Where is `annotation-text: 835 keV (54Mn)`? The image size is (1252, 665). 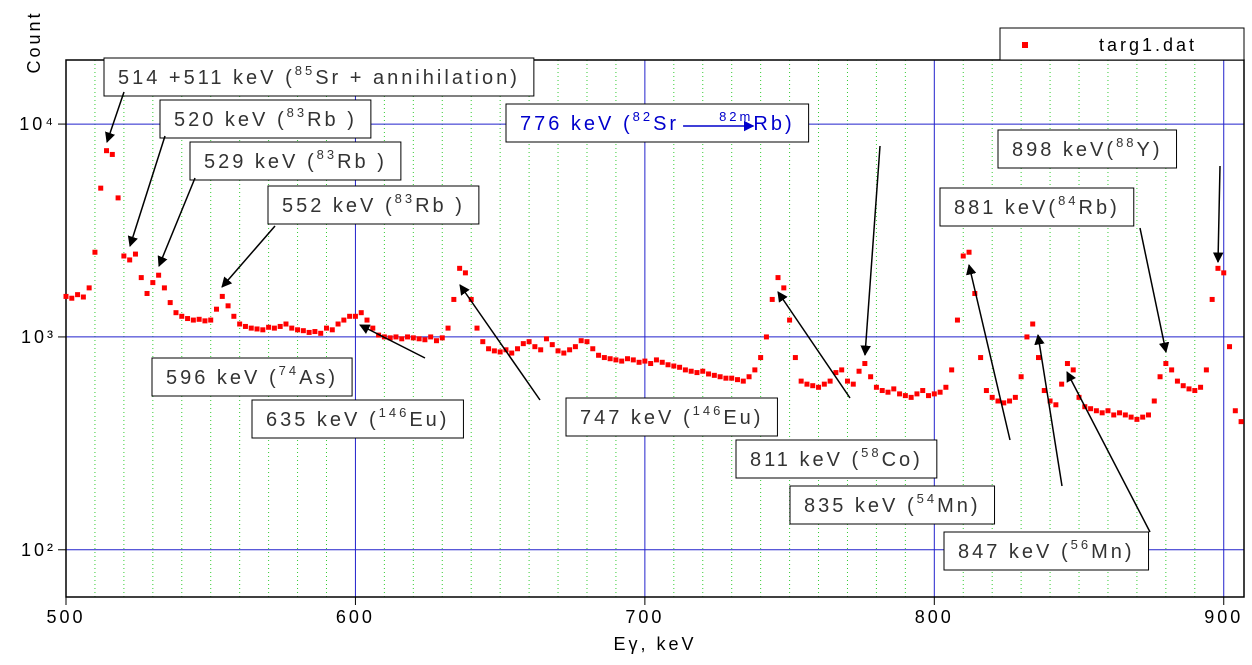
annotation-text: 835 keV (54Mn) is located at coordinates (892, 504).